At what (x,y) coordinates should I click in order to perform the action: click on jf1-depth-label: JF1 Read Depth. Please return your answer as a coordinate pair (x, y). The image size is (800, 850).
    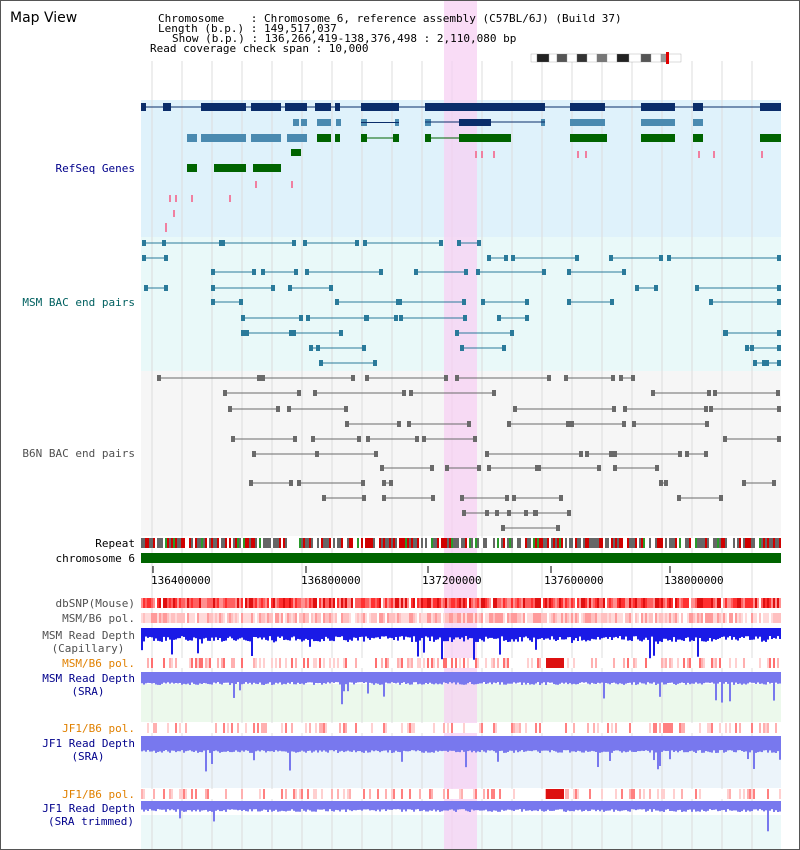
    Looking at the image, I should click on (88, 743).